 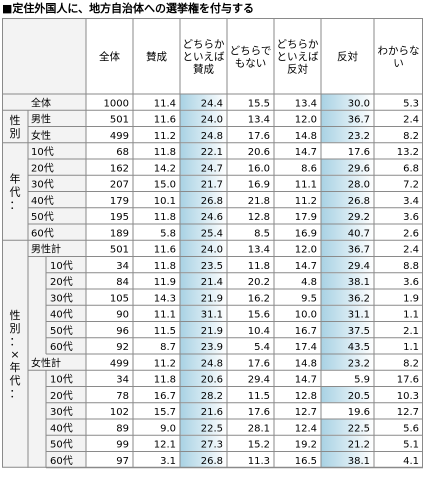 What do you see at coordinates (259, 298) in the screenshot?
I see `cell-value: 16.2` at bounding box center [259, 298].